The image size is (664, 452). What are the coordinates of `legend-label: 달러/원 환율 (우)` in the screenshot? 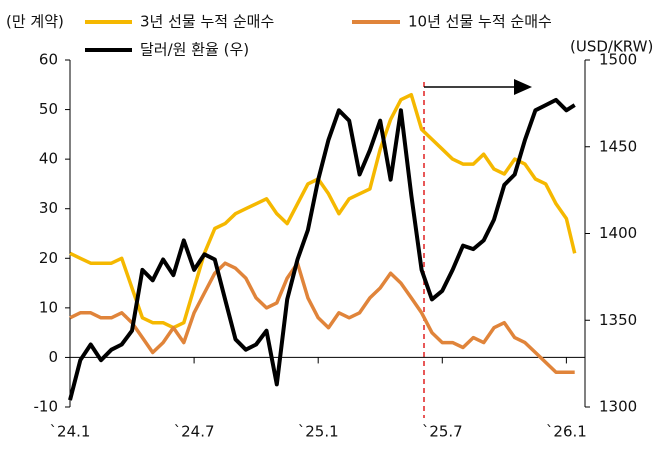 It's located at (194, 50).